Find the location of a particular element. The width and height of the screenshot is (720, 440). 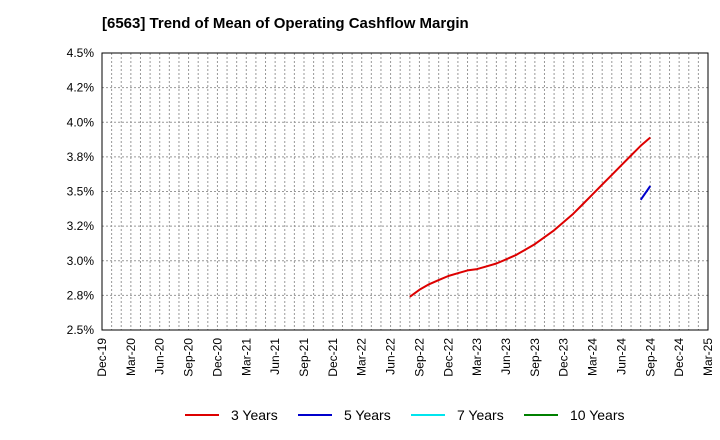

legend-item-5-years: 5 Years is located at coordinates (344, 415).